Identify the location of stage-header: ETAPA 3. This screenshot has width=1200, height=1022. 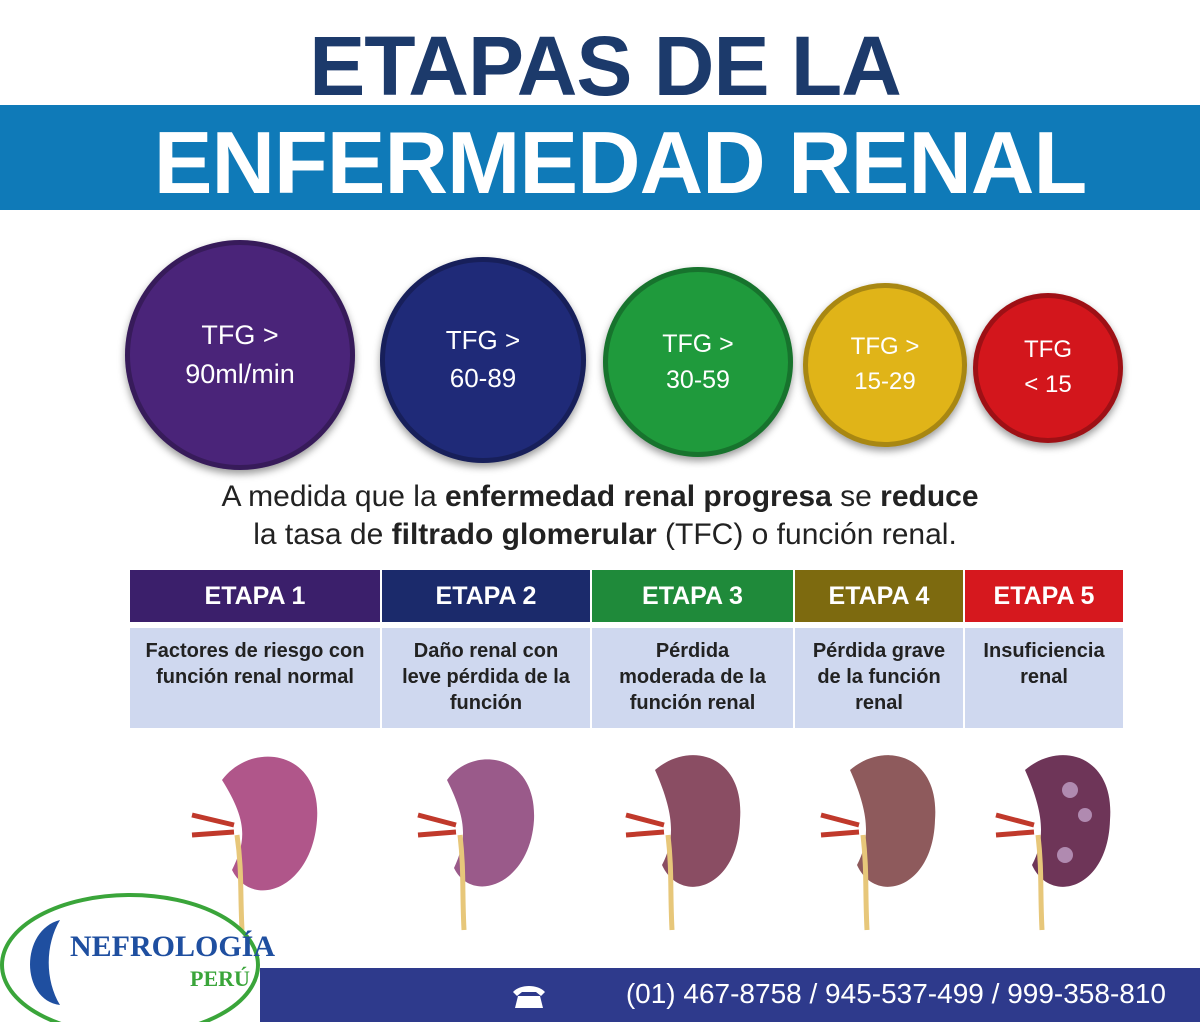
(693, 596).